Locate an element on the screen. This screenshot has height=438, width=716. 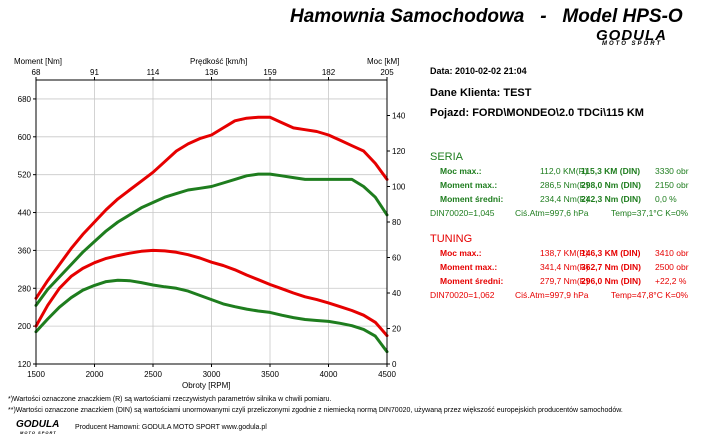
x-tick-label: 1500 is located at coordinates (36, 374).